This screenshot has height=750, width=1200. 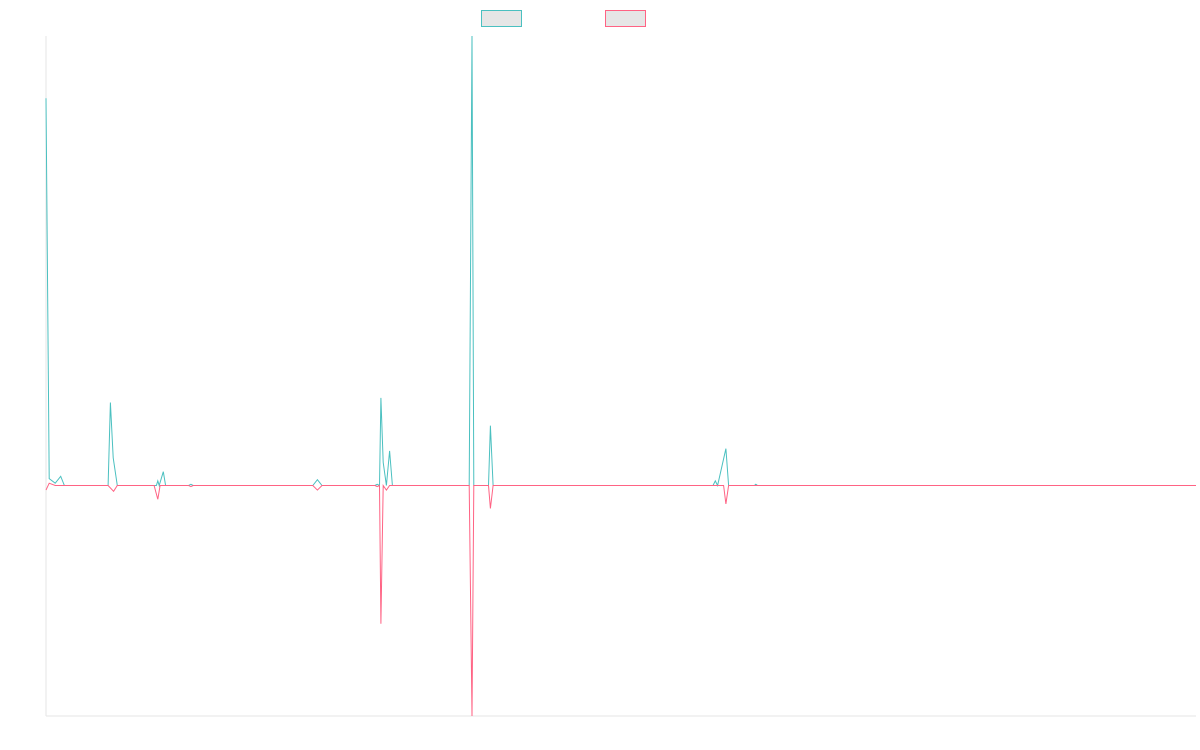 I want to click on legend, so click(x=563, y=18).